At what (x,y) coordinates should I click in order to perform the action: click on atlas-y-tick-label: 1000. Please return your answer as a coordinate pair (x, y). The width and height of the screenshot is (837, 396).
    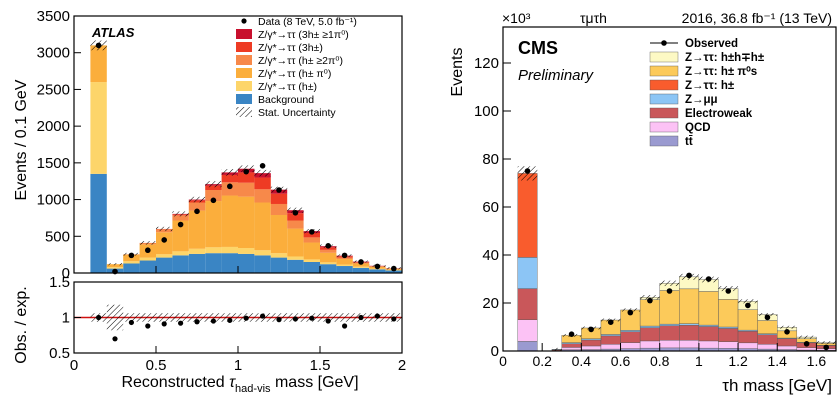
    Looking at the image, I should click on (53, 200).